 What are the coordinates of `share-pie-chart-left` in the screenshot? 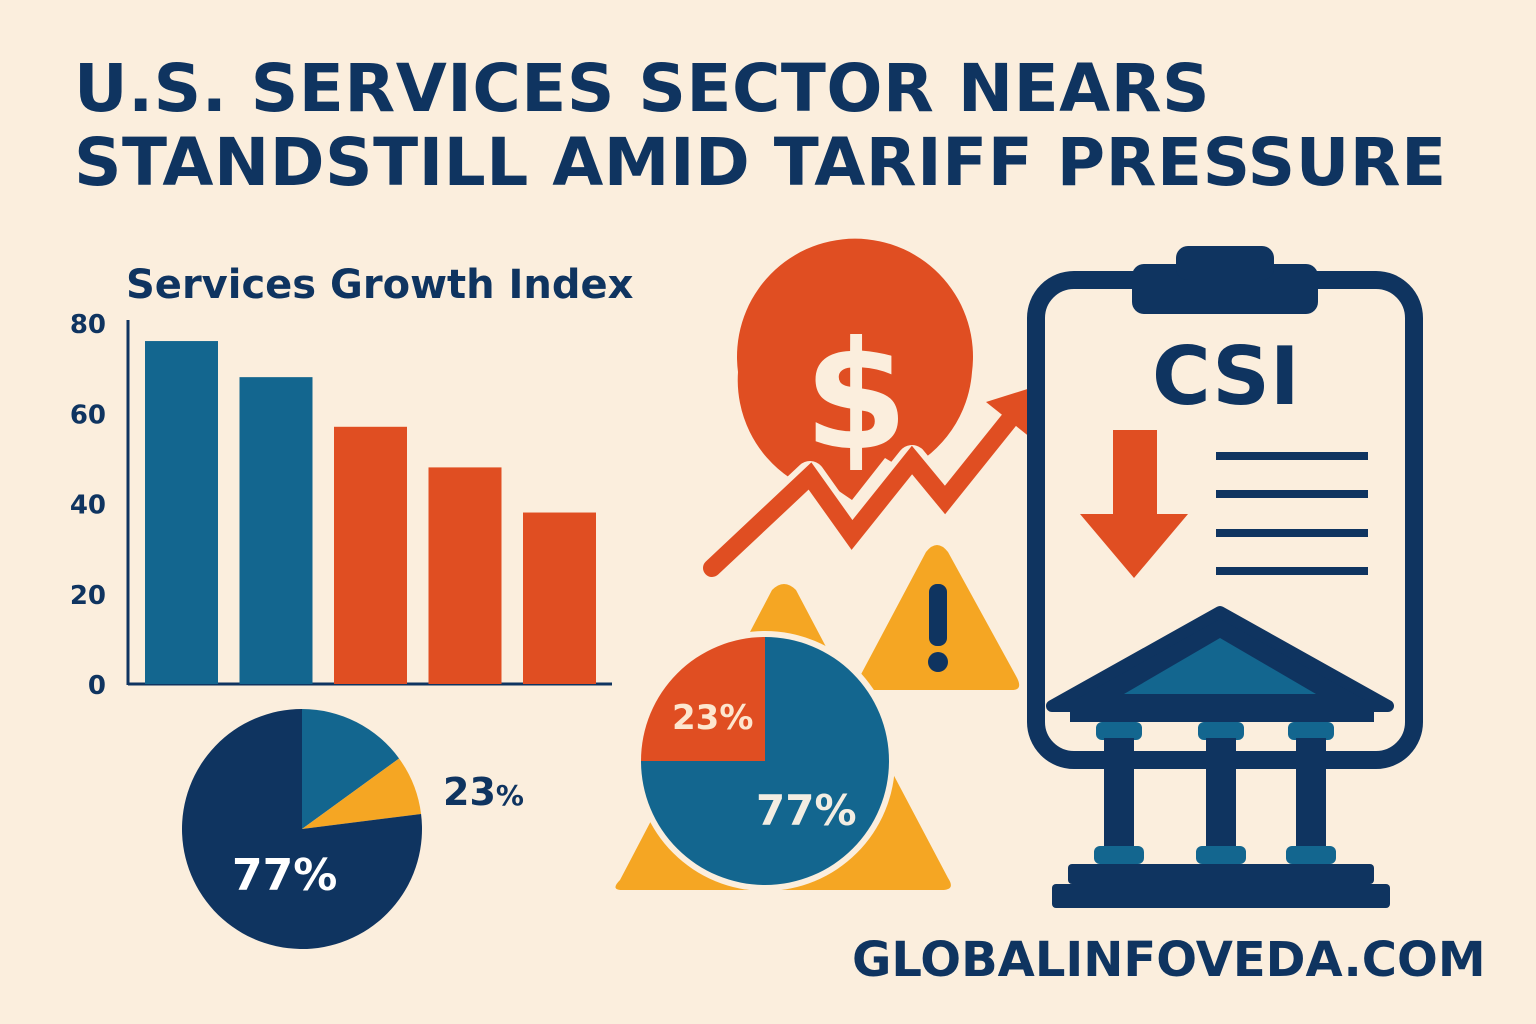 It's located at (302, 829).